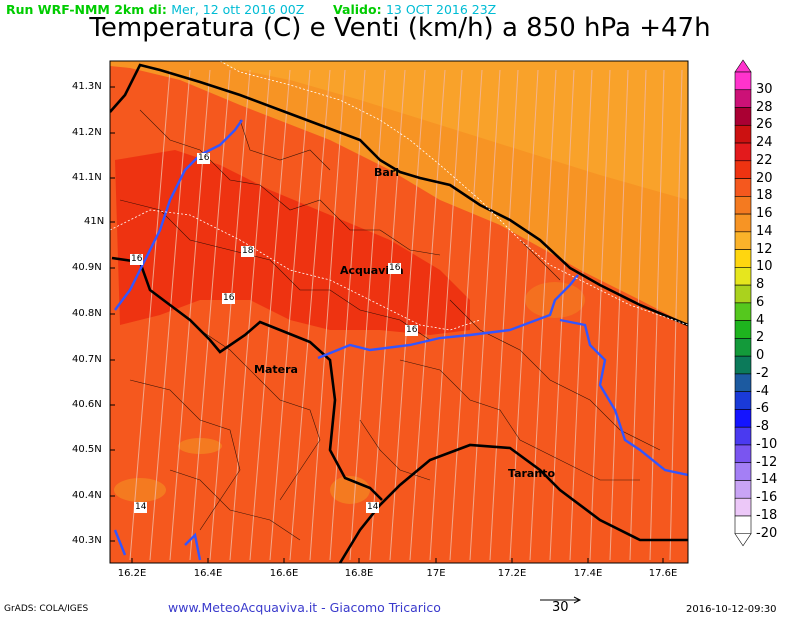 This screenshot has height=618, width=800. I want to click on x-tick-label: 17.4E, so click(588, 573).